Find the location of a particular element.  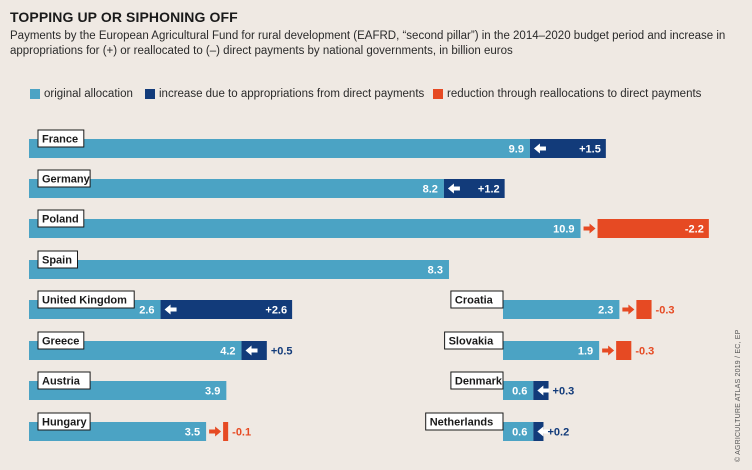

country-label-united-kingdom: United Kingdom is located at coordinates (84, 301).